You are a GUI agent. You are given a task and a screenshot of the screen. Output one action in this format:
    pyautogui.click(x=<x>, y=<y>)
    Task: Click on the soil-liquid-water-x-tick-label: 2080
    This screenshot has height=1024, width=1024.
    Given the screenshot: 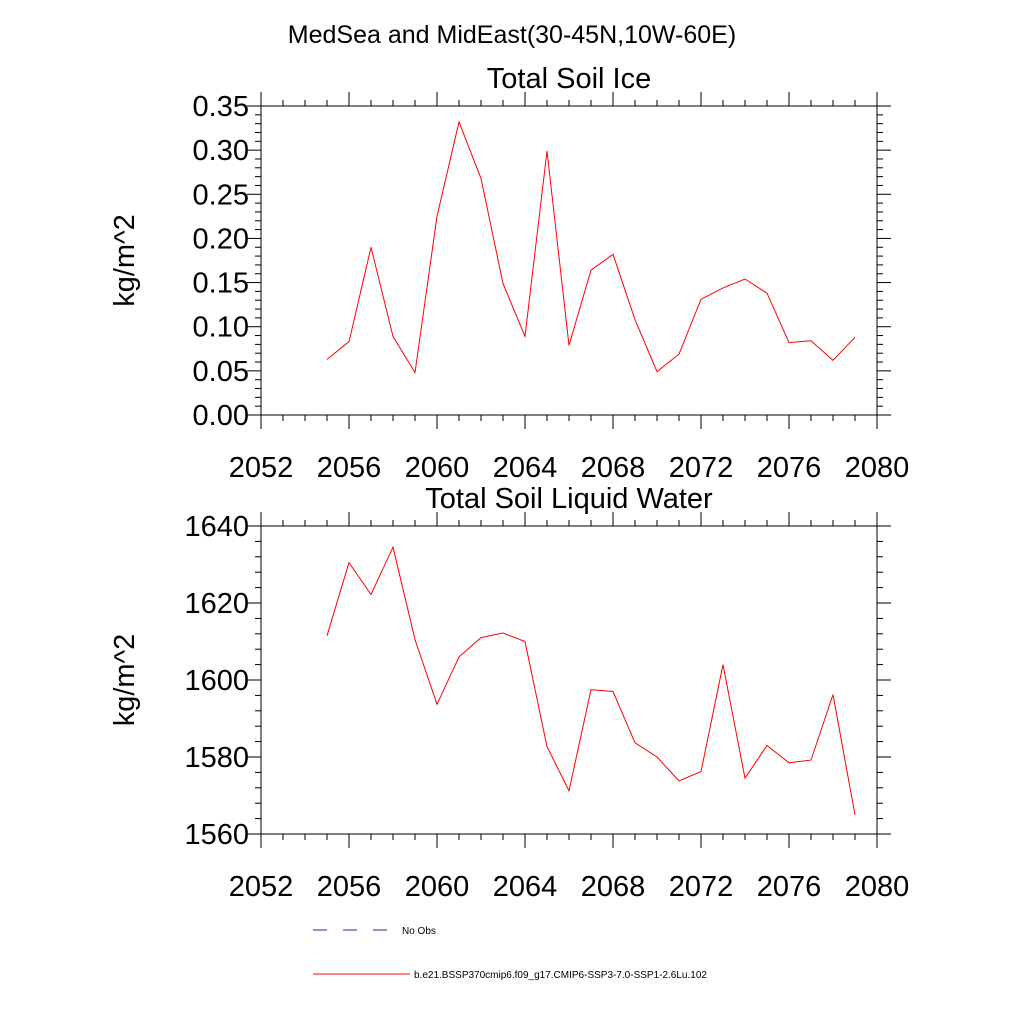 What is the action you would take?
    pyautogui.click(x=877, y=887)
    